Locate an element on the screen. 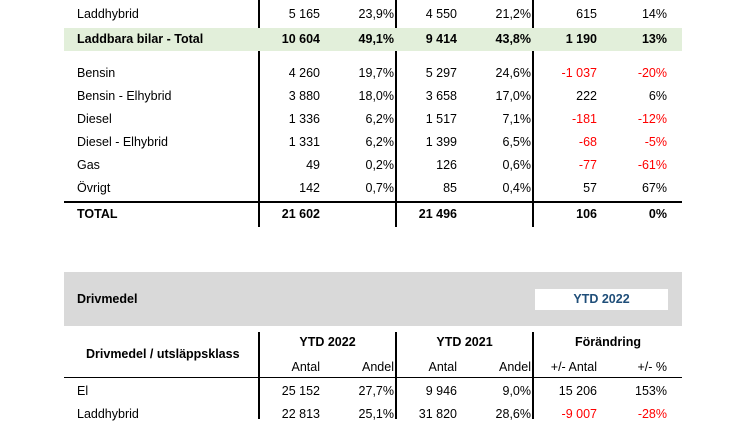 This screenshot has height=426, width=746. ytd2021-andel: 21,2% is located at coordinates (513, 14).